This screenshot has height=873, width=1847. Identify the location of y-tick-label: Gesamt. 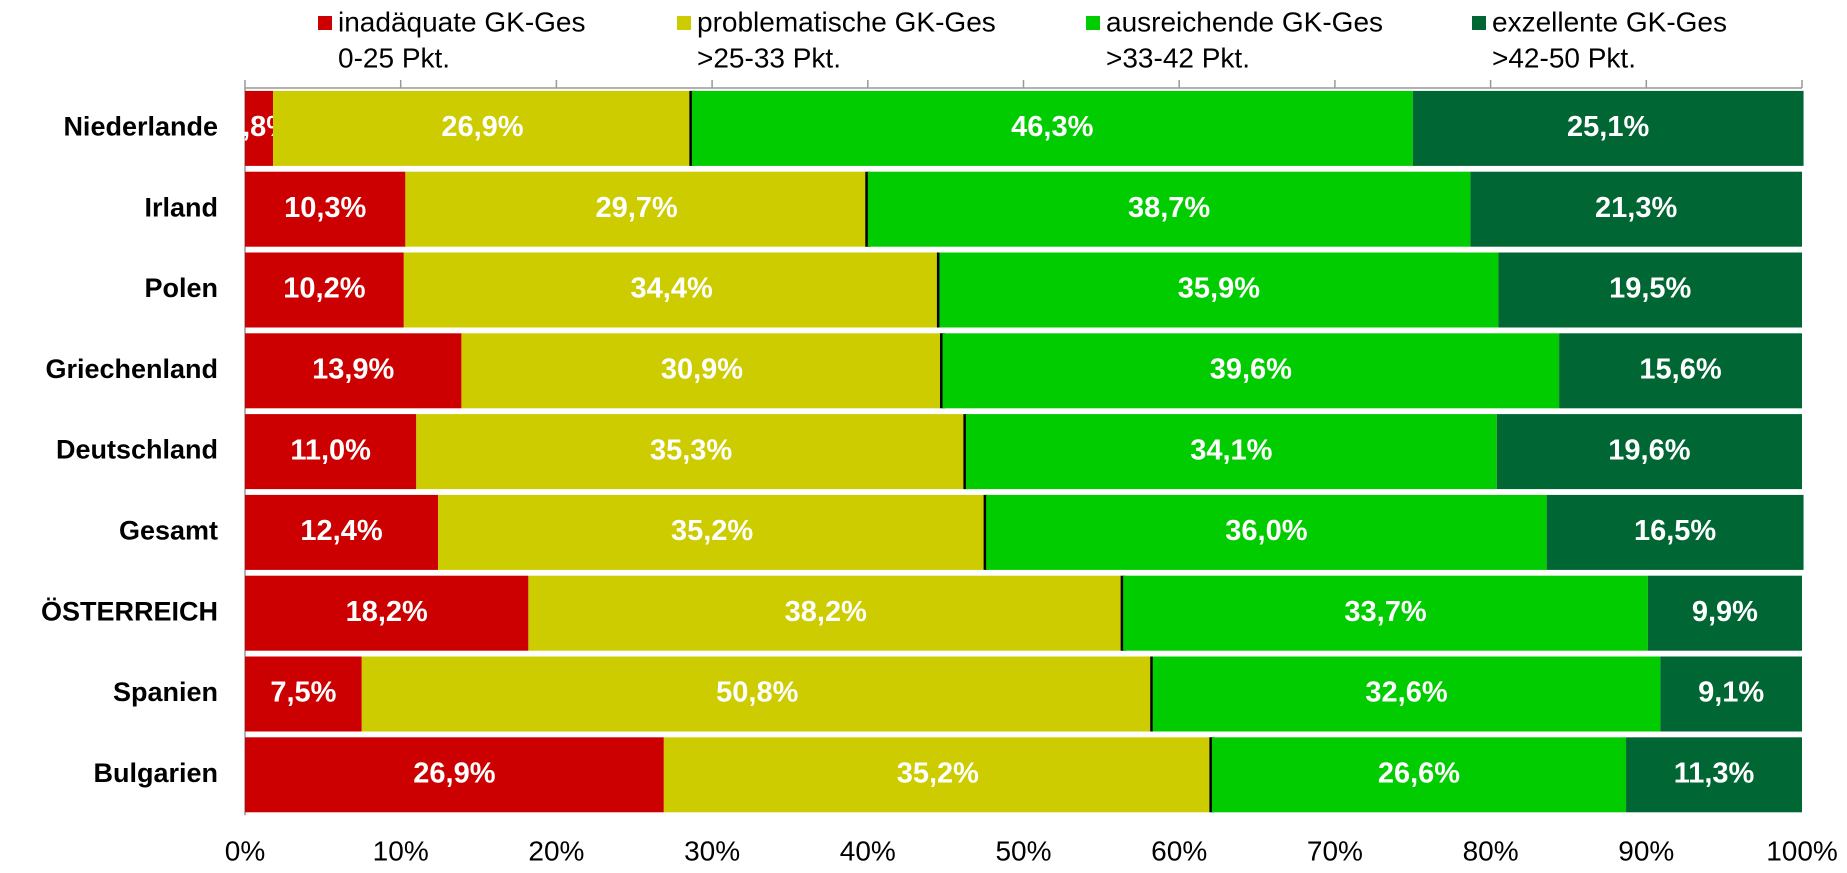
(168, 531).